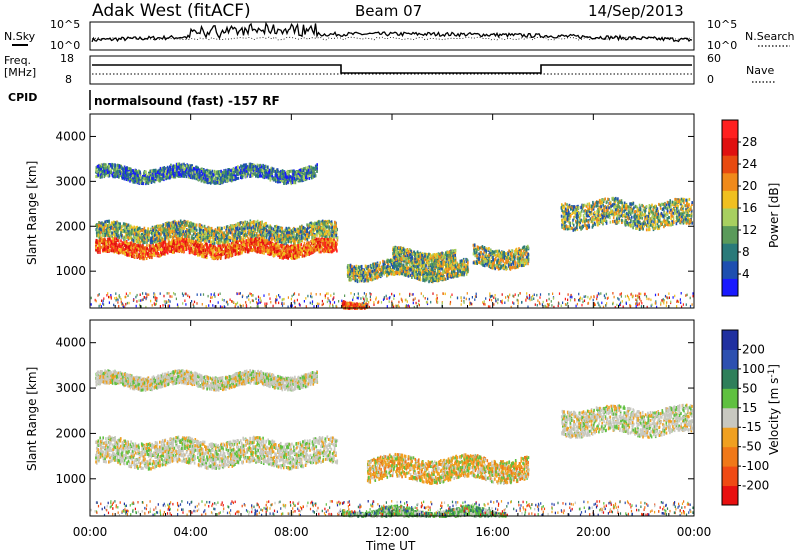  Describe the element at coordinates (392, 70) in the screenshot. I see `freq-panel` at that location.